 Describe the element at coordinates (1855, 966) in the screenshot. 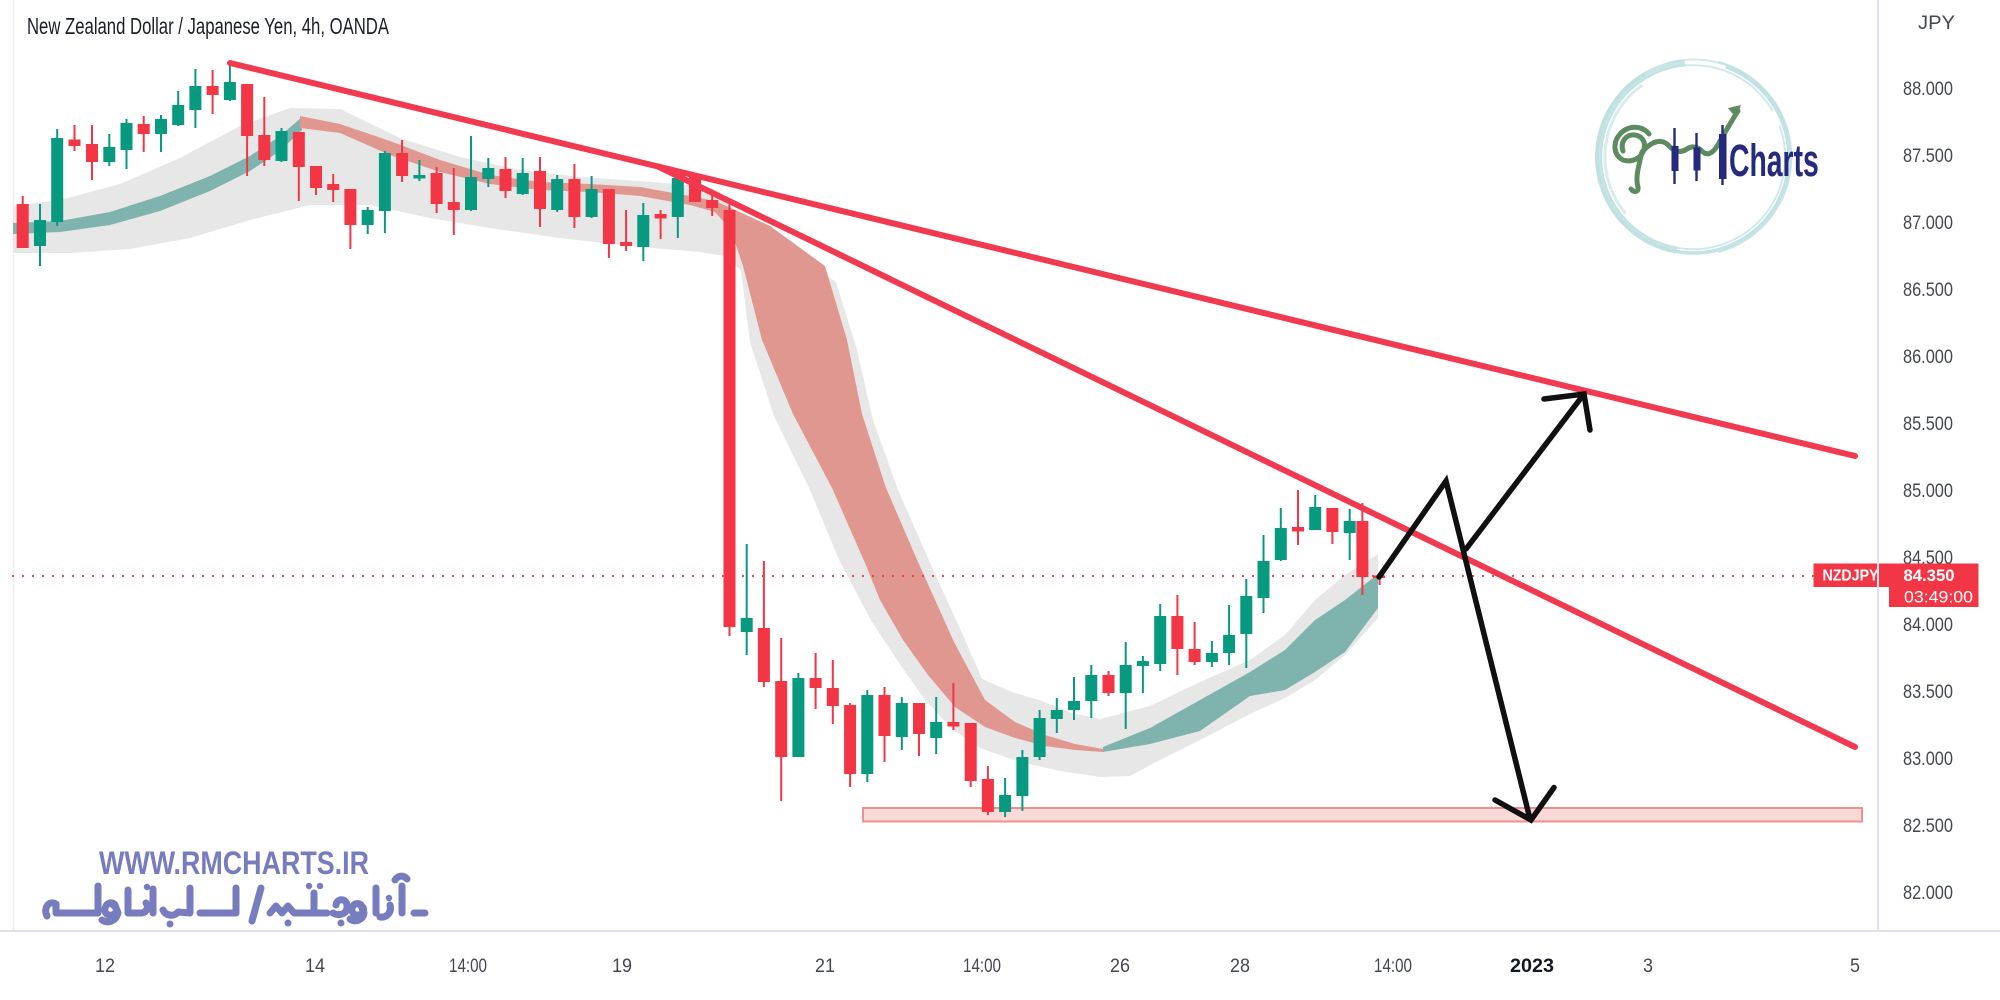

I see `svg-text: 5` at that location.